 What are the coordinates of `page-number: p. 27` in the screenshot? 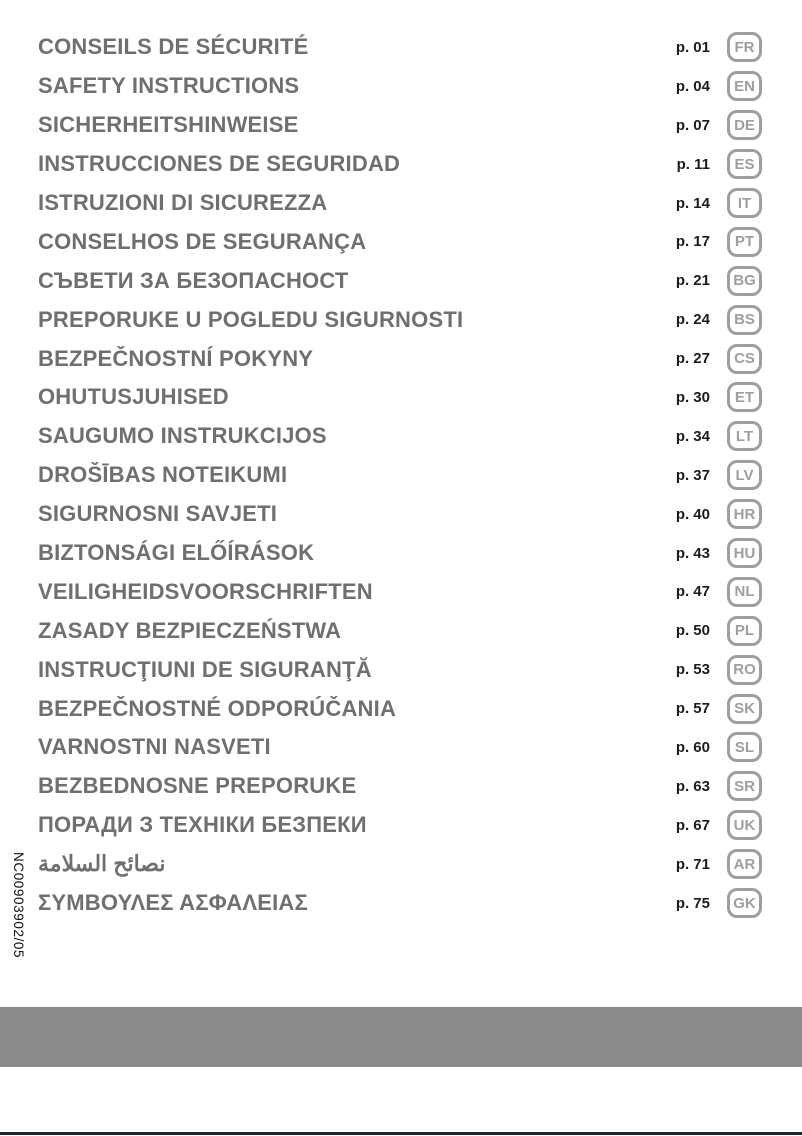 It's located at (692, 359).